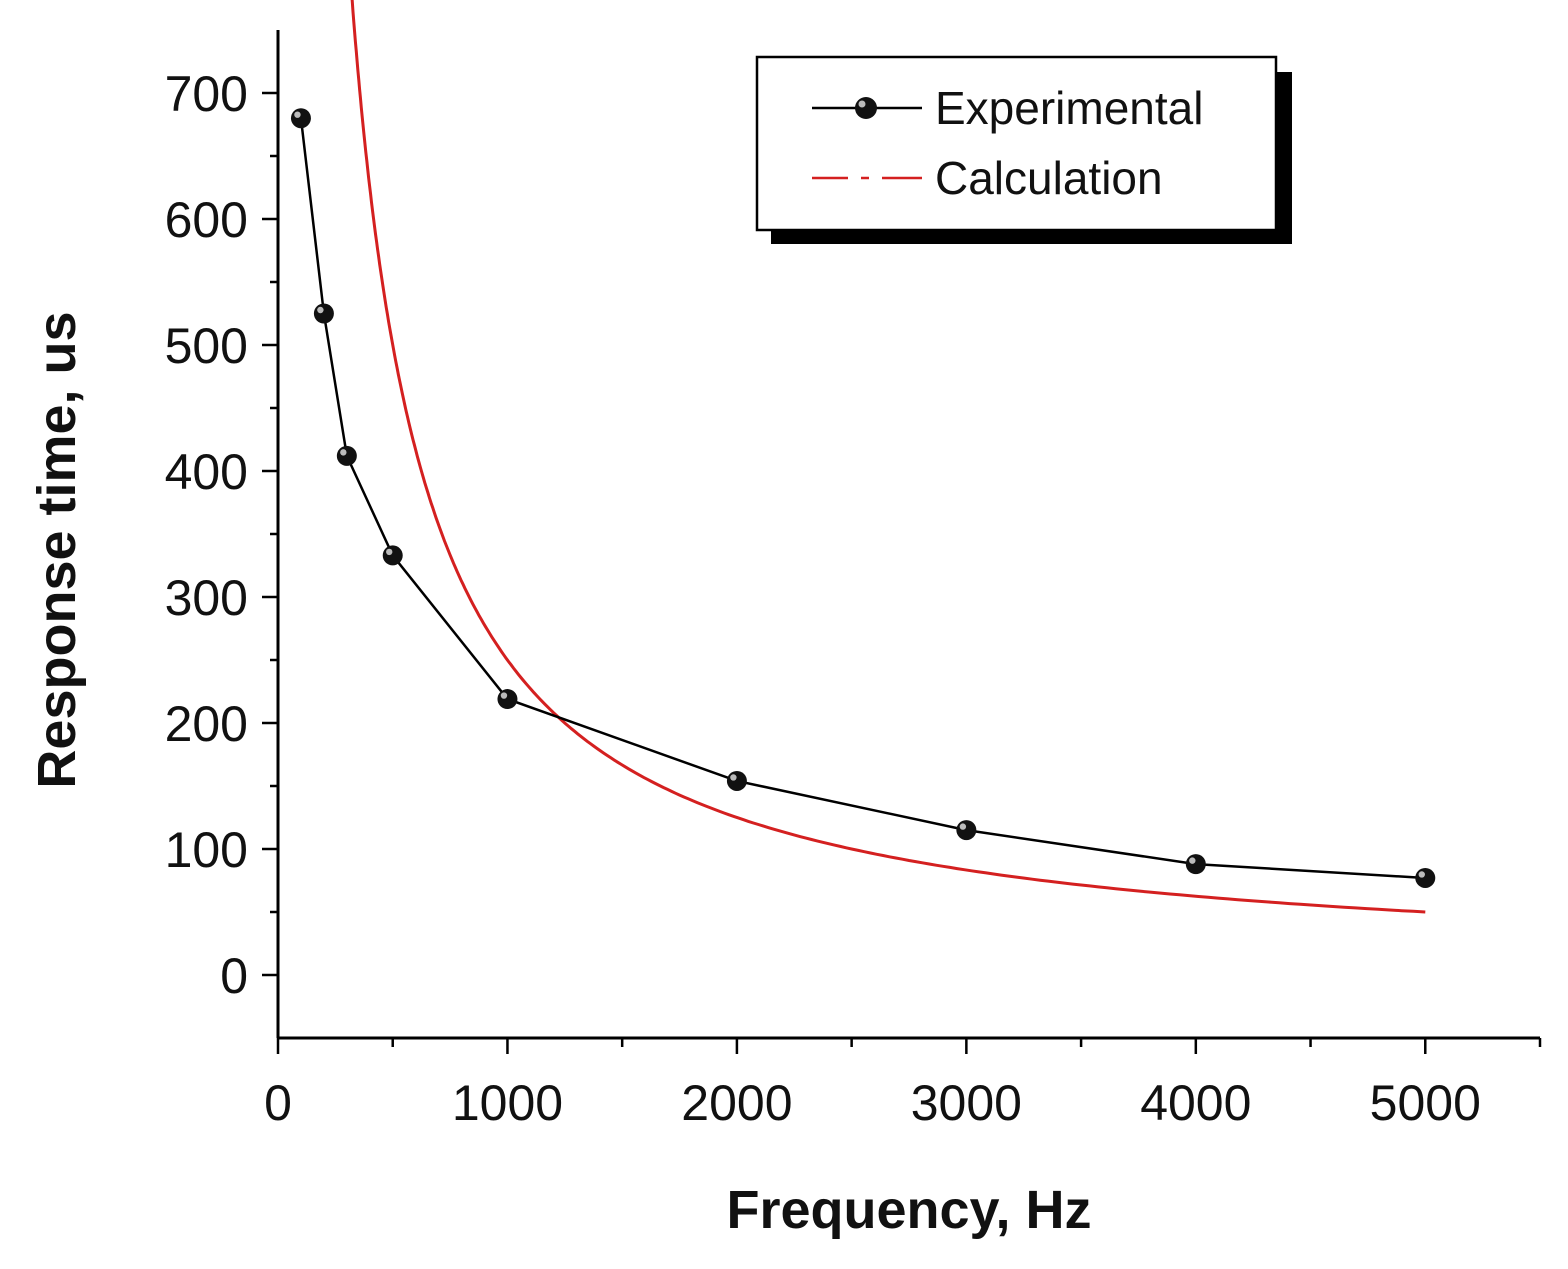 Image resolution: width=1568 pixels, height=1269 pixels. I want to click on y-tick-label: 600, so click(206, 220).